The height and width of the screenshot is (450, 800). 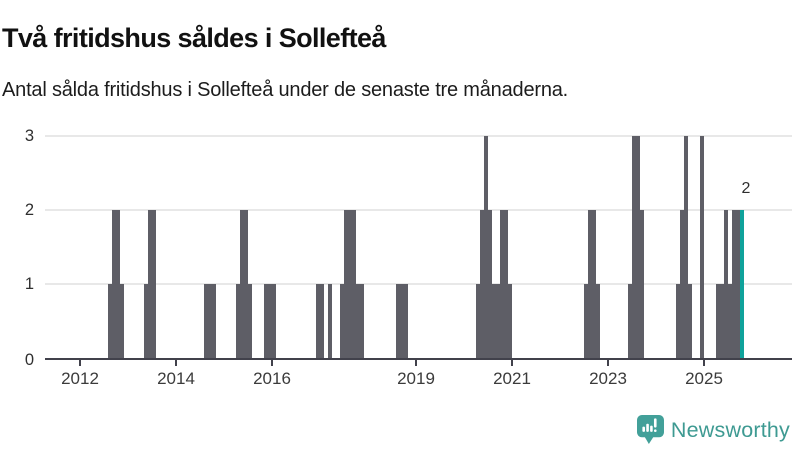 I want to click on x-axis-label: 2016, so click(x=272, y=378).